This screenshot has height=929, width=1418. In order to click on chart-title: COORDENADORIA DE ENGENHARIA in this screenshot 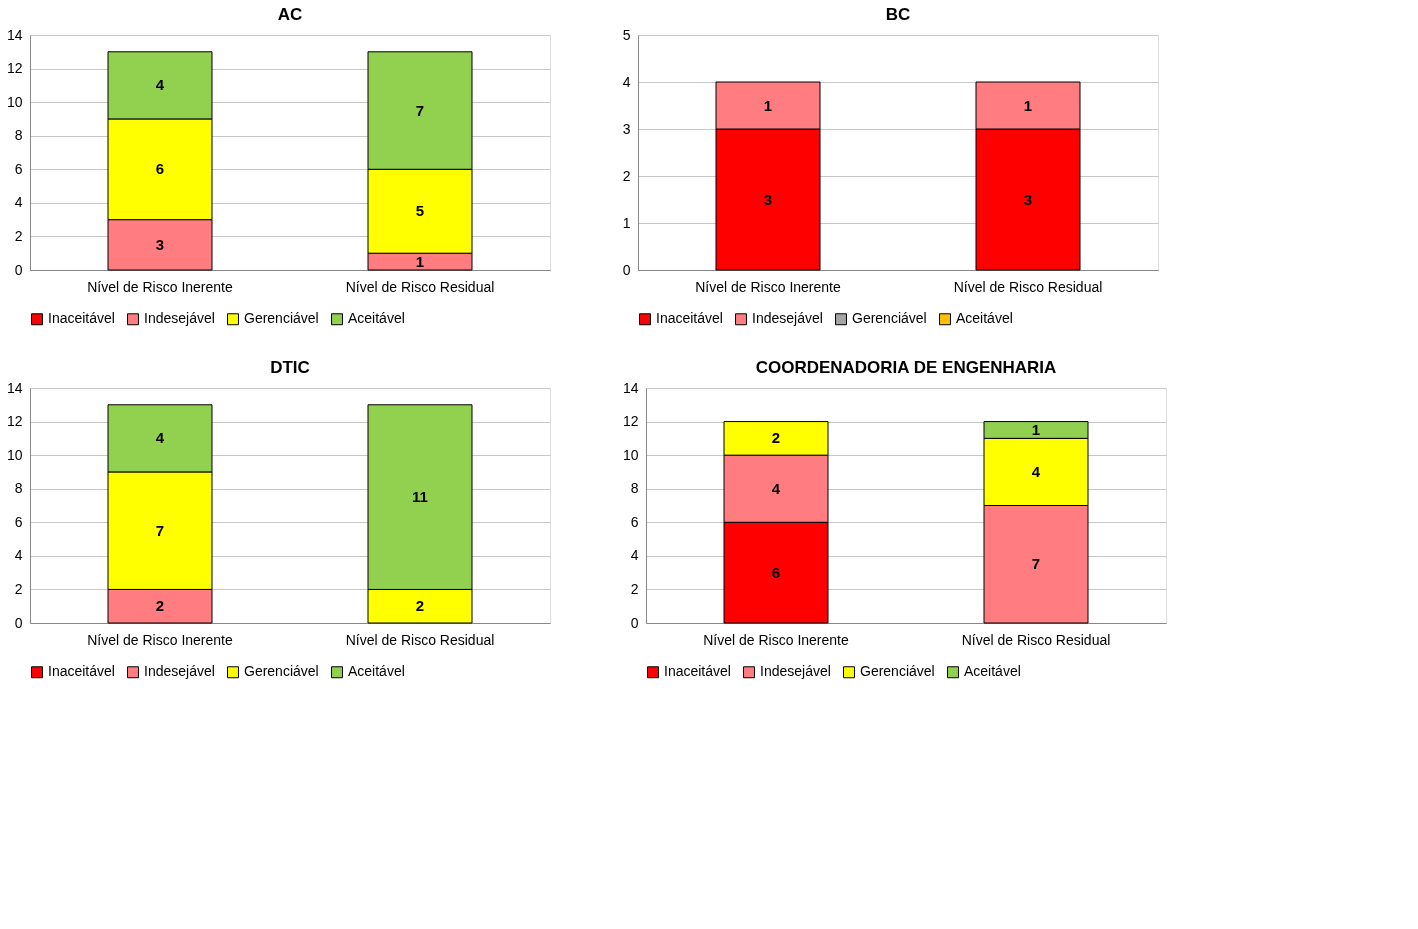, I will do `click(906, 367)`.